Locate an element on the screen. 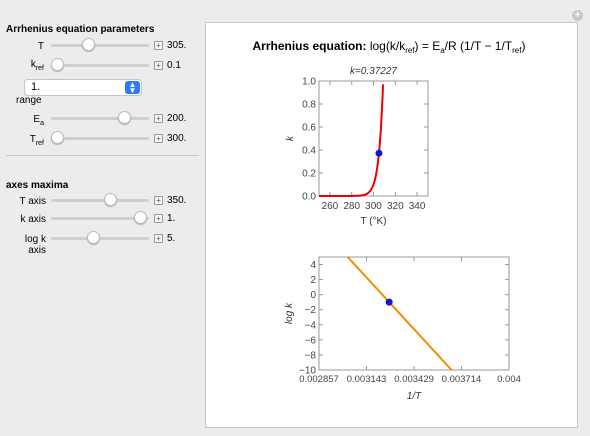 The height and width of the screenshot is (436, 590). t-axis-slider is located at coordinates (100, 200).